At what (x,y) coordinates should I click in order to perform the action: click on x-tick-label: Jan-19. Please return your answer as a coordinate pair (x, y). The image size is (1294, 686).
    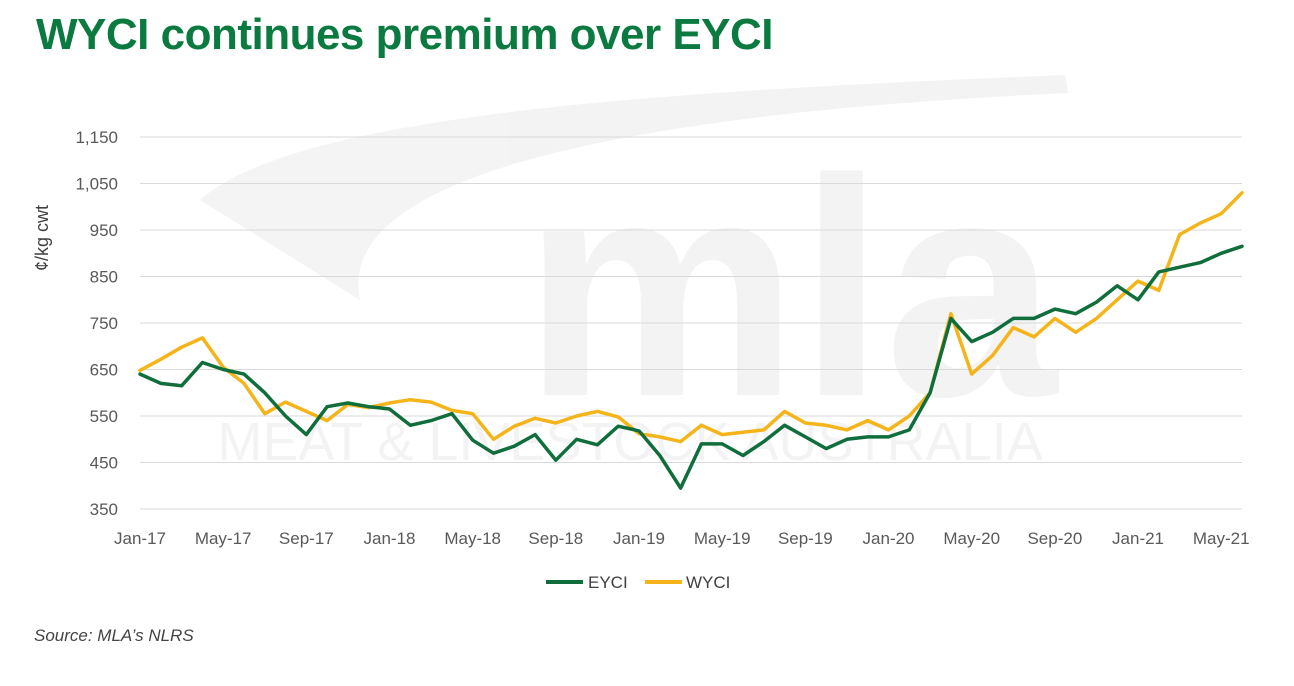
    Looking at the image, I should click on (639, 538).